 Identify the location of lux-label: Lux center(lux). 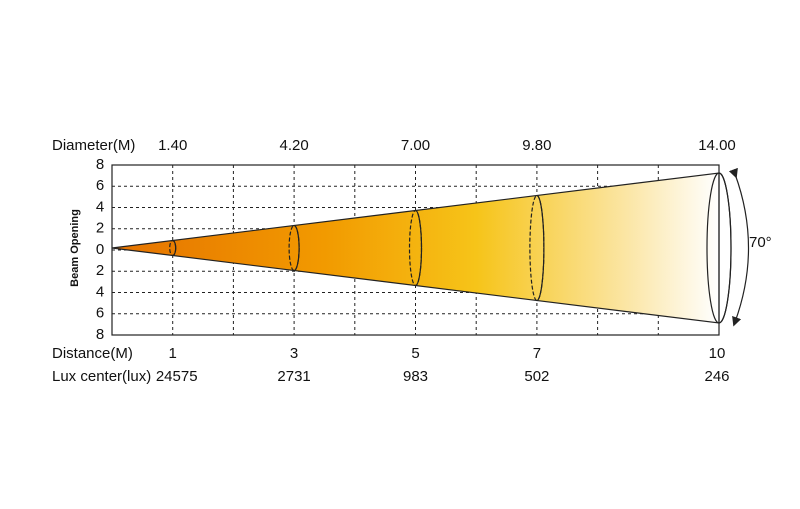
(101, 376).